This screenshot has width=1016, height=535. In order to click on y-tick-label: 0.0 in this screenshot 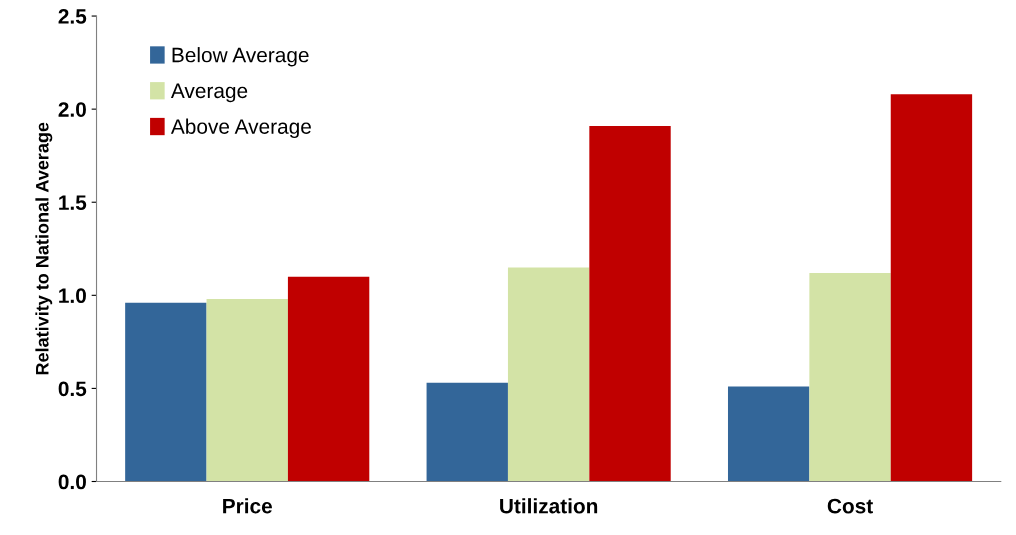, I will do `click(72, 482)`.